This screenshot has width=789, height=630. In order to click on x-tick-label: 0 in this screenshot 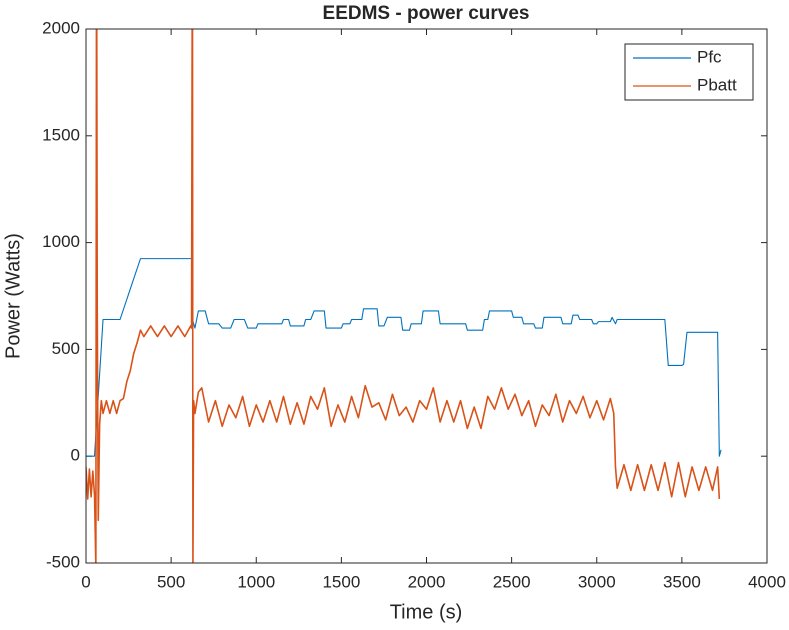, I will do `click(85, 581)`.